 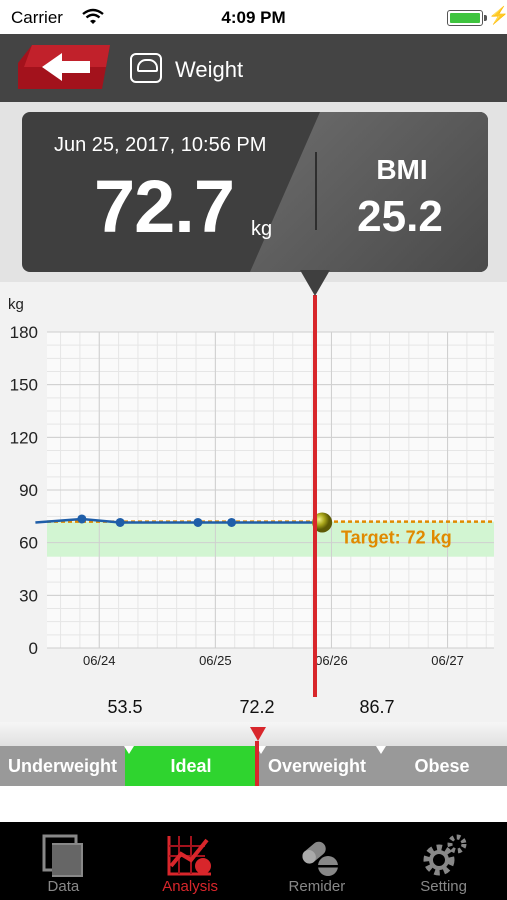 I want to click on bmi-segment-ideal: Ideal, so click(x=190, y=766).